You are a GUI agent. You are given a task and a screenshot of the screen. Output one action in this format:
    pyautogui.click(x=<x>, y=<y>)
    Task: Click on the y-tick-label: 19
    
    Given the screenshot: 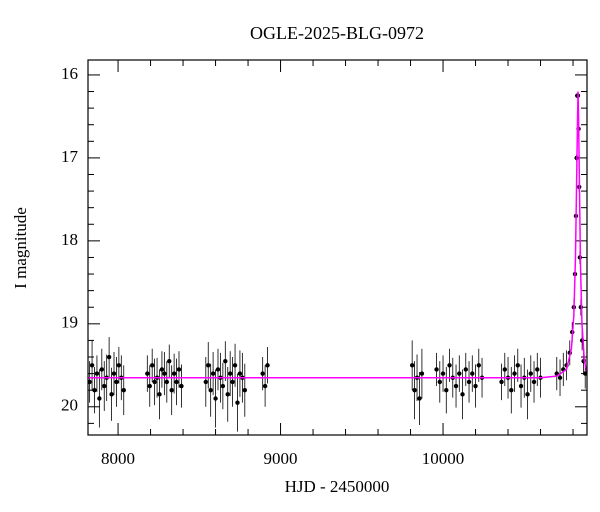 What is the action you would take?
    pyautogui.click(x=69, y=322)
    